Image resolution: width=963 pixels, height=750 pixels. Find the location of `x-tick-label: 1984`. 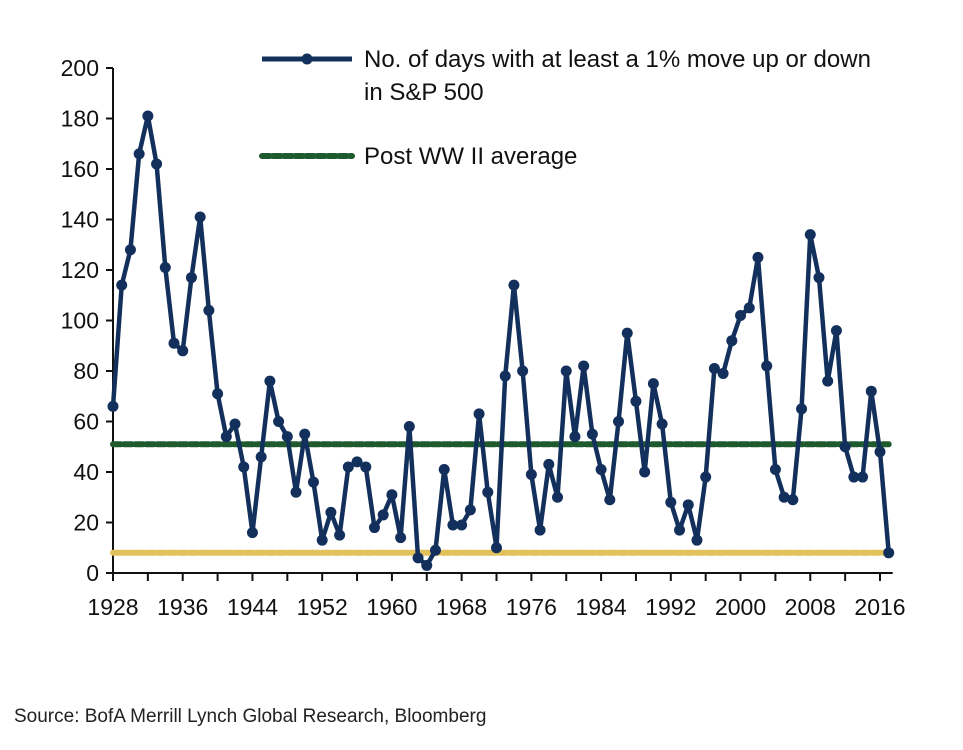

x-tick-label: 1984 is located at coordinates (601, 607).